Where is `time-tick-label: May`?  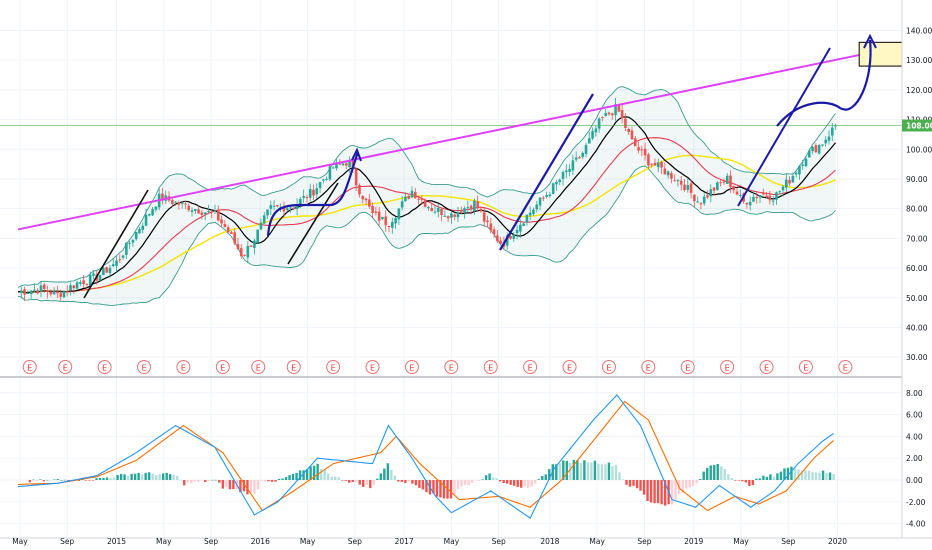 time-tick-label: May is located at coordinates (741, 541).